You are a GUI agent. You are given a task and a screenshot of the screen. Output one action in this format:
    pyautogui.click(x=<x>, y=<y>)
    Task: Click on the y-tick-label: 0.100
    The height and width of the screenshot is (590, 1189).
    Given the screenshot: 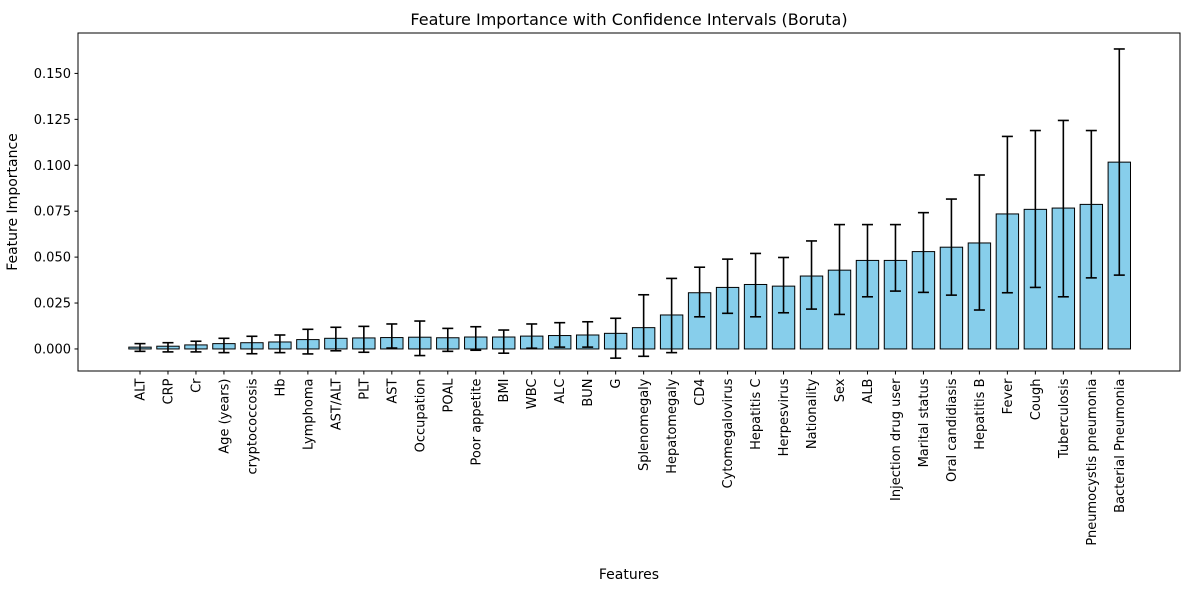 What is the action you would take?
    pyautogui.click(x=52, y=166)
    